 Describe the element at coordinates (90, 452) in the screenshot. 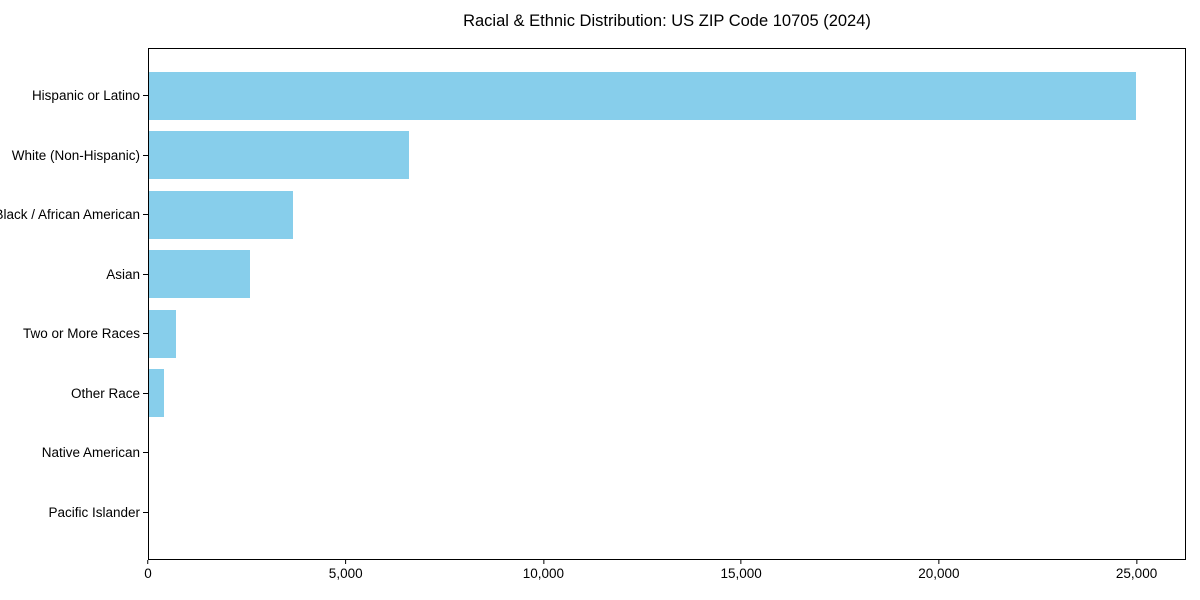

I see `y-axis-label: Native American` at that location.